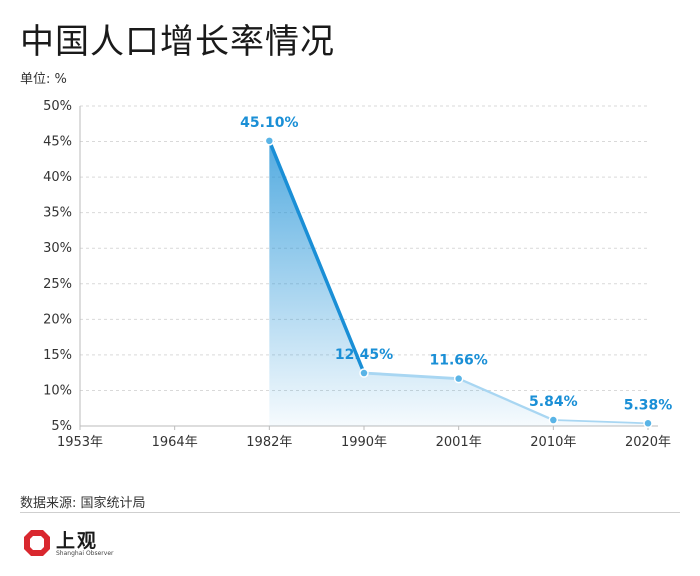 This screenshot has width=700, height=576. What do you see at coordinates (459, 442) in the screenshot?
I see `x-tick-label: 2001年` at bounding box center [459, 442].